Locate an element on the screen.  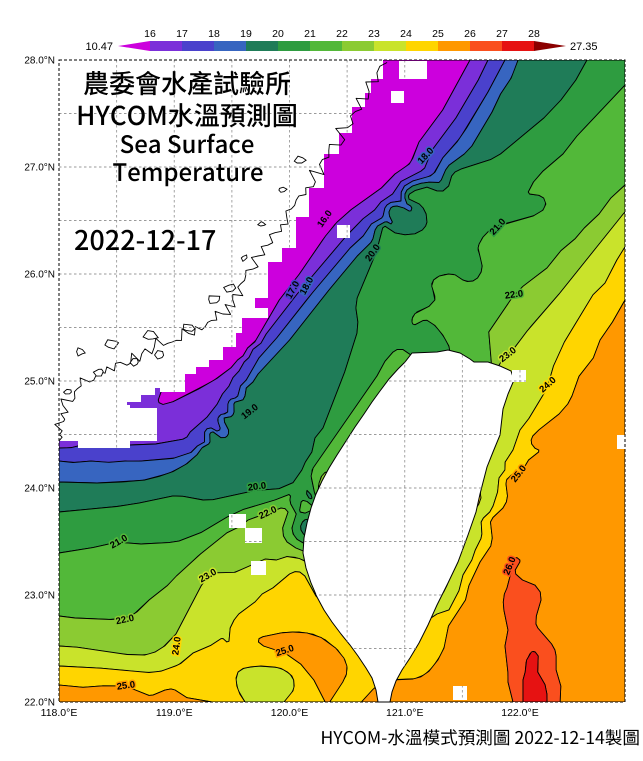
svg-text: 118.0°E is located at coordinates (59, 713).